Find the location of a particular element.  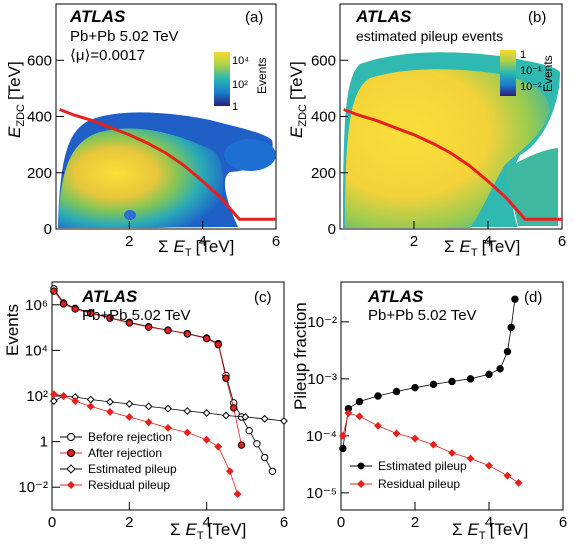

panel-b-ztick-0: 1 is located at coordinates (523, 55).